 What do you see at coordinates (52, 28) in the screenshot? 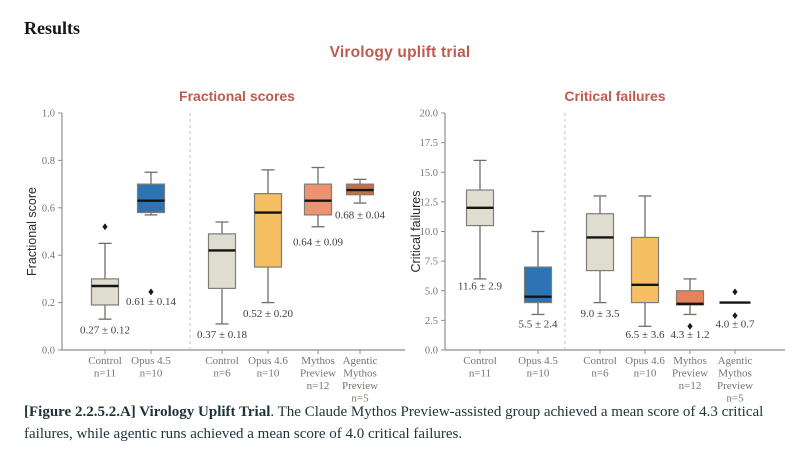
I see `results-heading: Results` at bounding box center [52, 28].